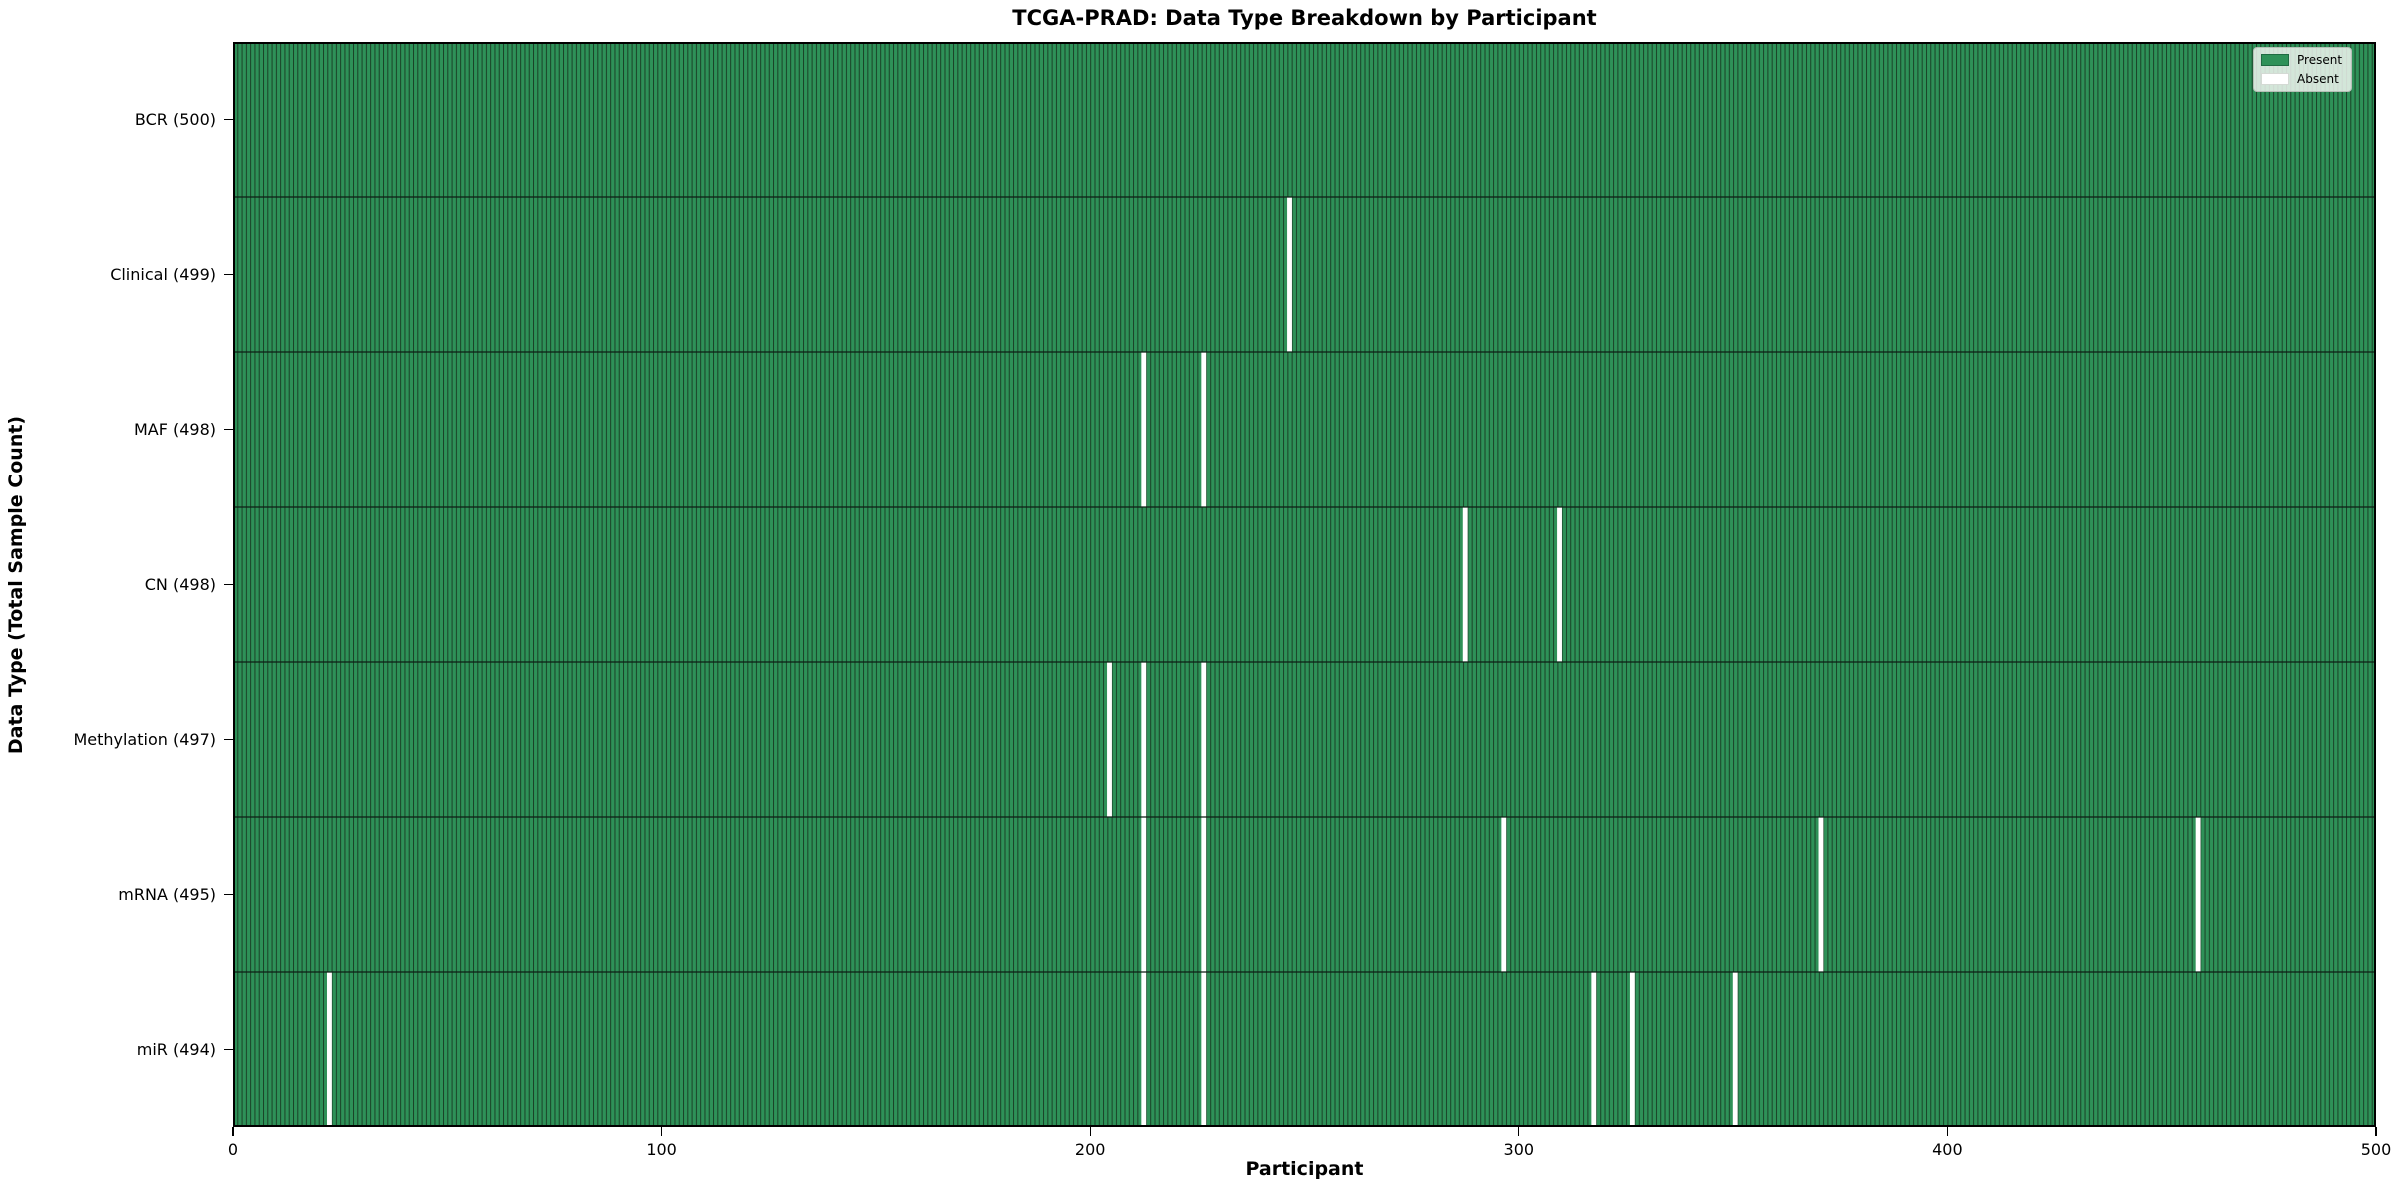 The height and width of the screenshot is (1200, 2400). What do you see at coordinates (1304, 274) in the screenshot?
I see `row-clinical` at bounding box center [1304, 274].